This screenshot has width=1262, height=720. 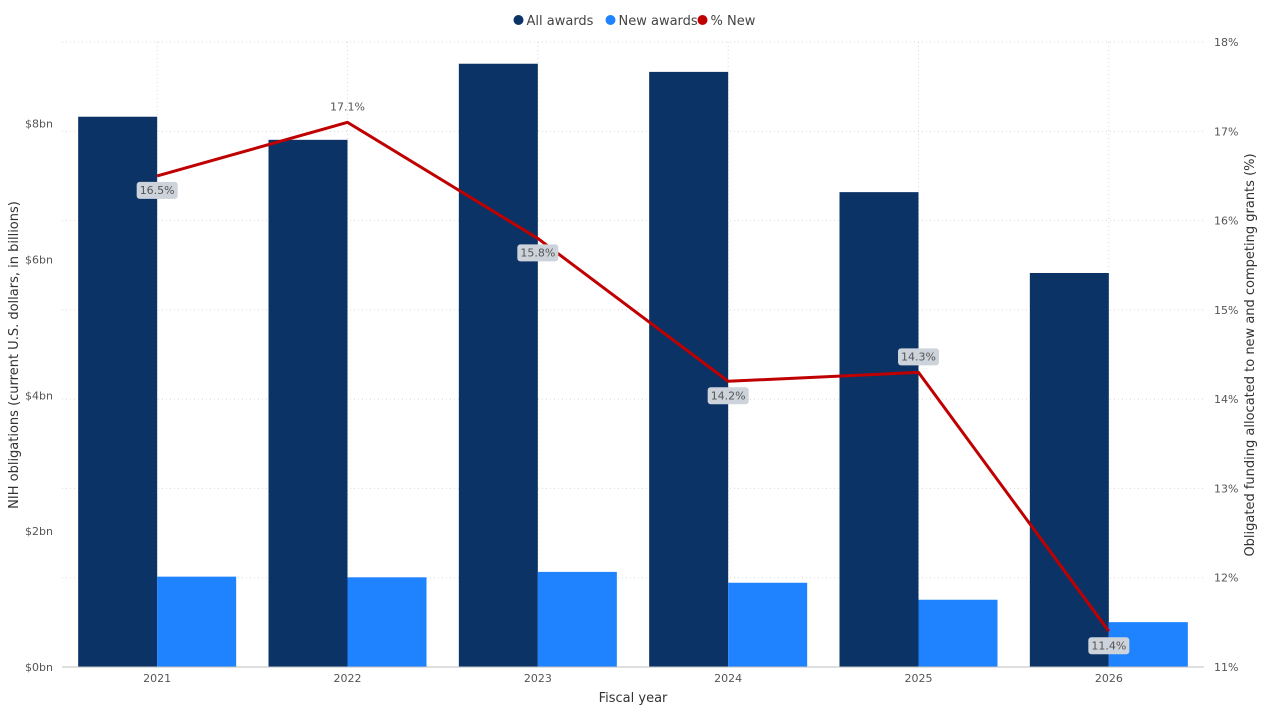 What do you see at coordinates (1226, 131) in the screenshot?
I see `y2-tick-label: 17%` at bounding box center [1226, 131].